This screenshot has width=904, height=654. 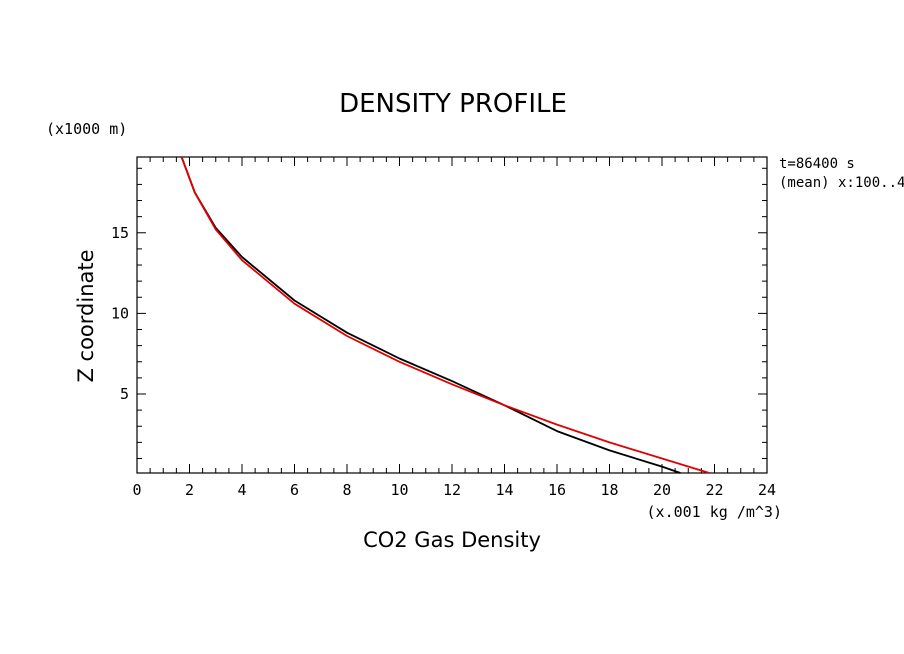 What do you see at coordinates (124, 394) in the screenshot?
I see `y-tick-label: 5` at bounding box center [124, 394].